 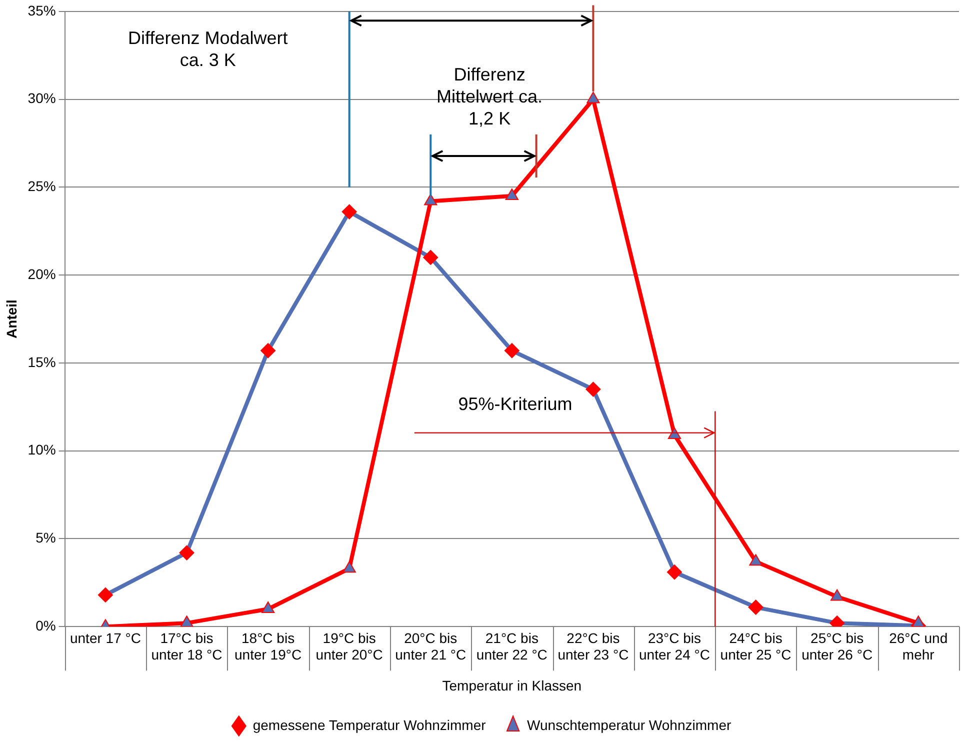 I want to click on x-tick-label: 26°C und mehr, so click(x=918, y=646).